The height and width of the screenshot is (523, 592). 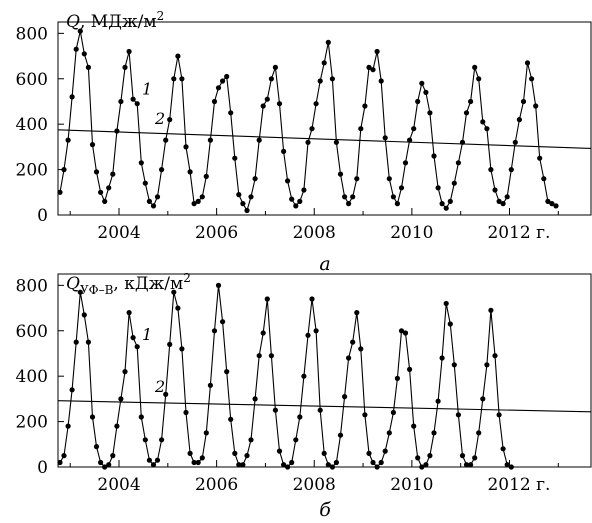 I want to click on series-1-label: 1, so click(x=147, y=334).